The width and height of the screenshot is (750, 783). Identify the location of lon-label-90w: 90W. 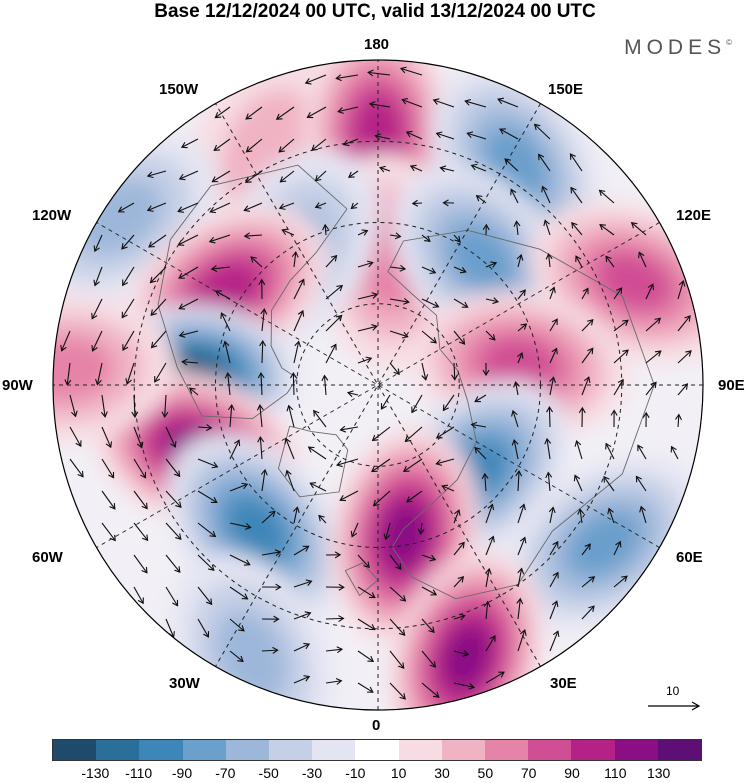
(17, 385).